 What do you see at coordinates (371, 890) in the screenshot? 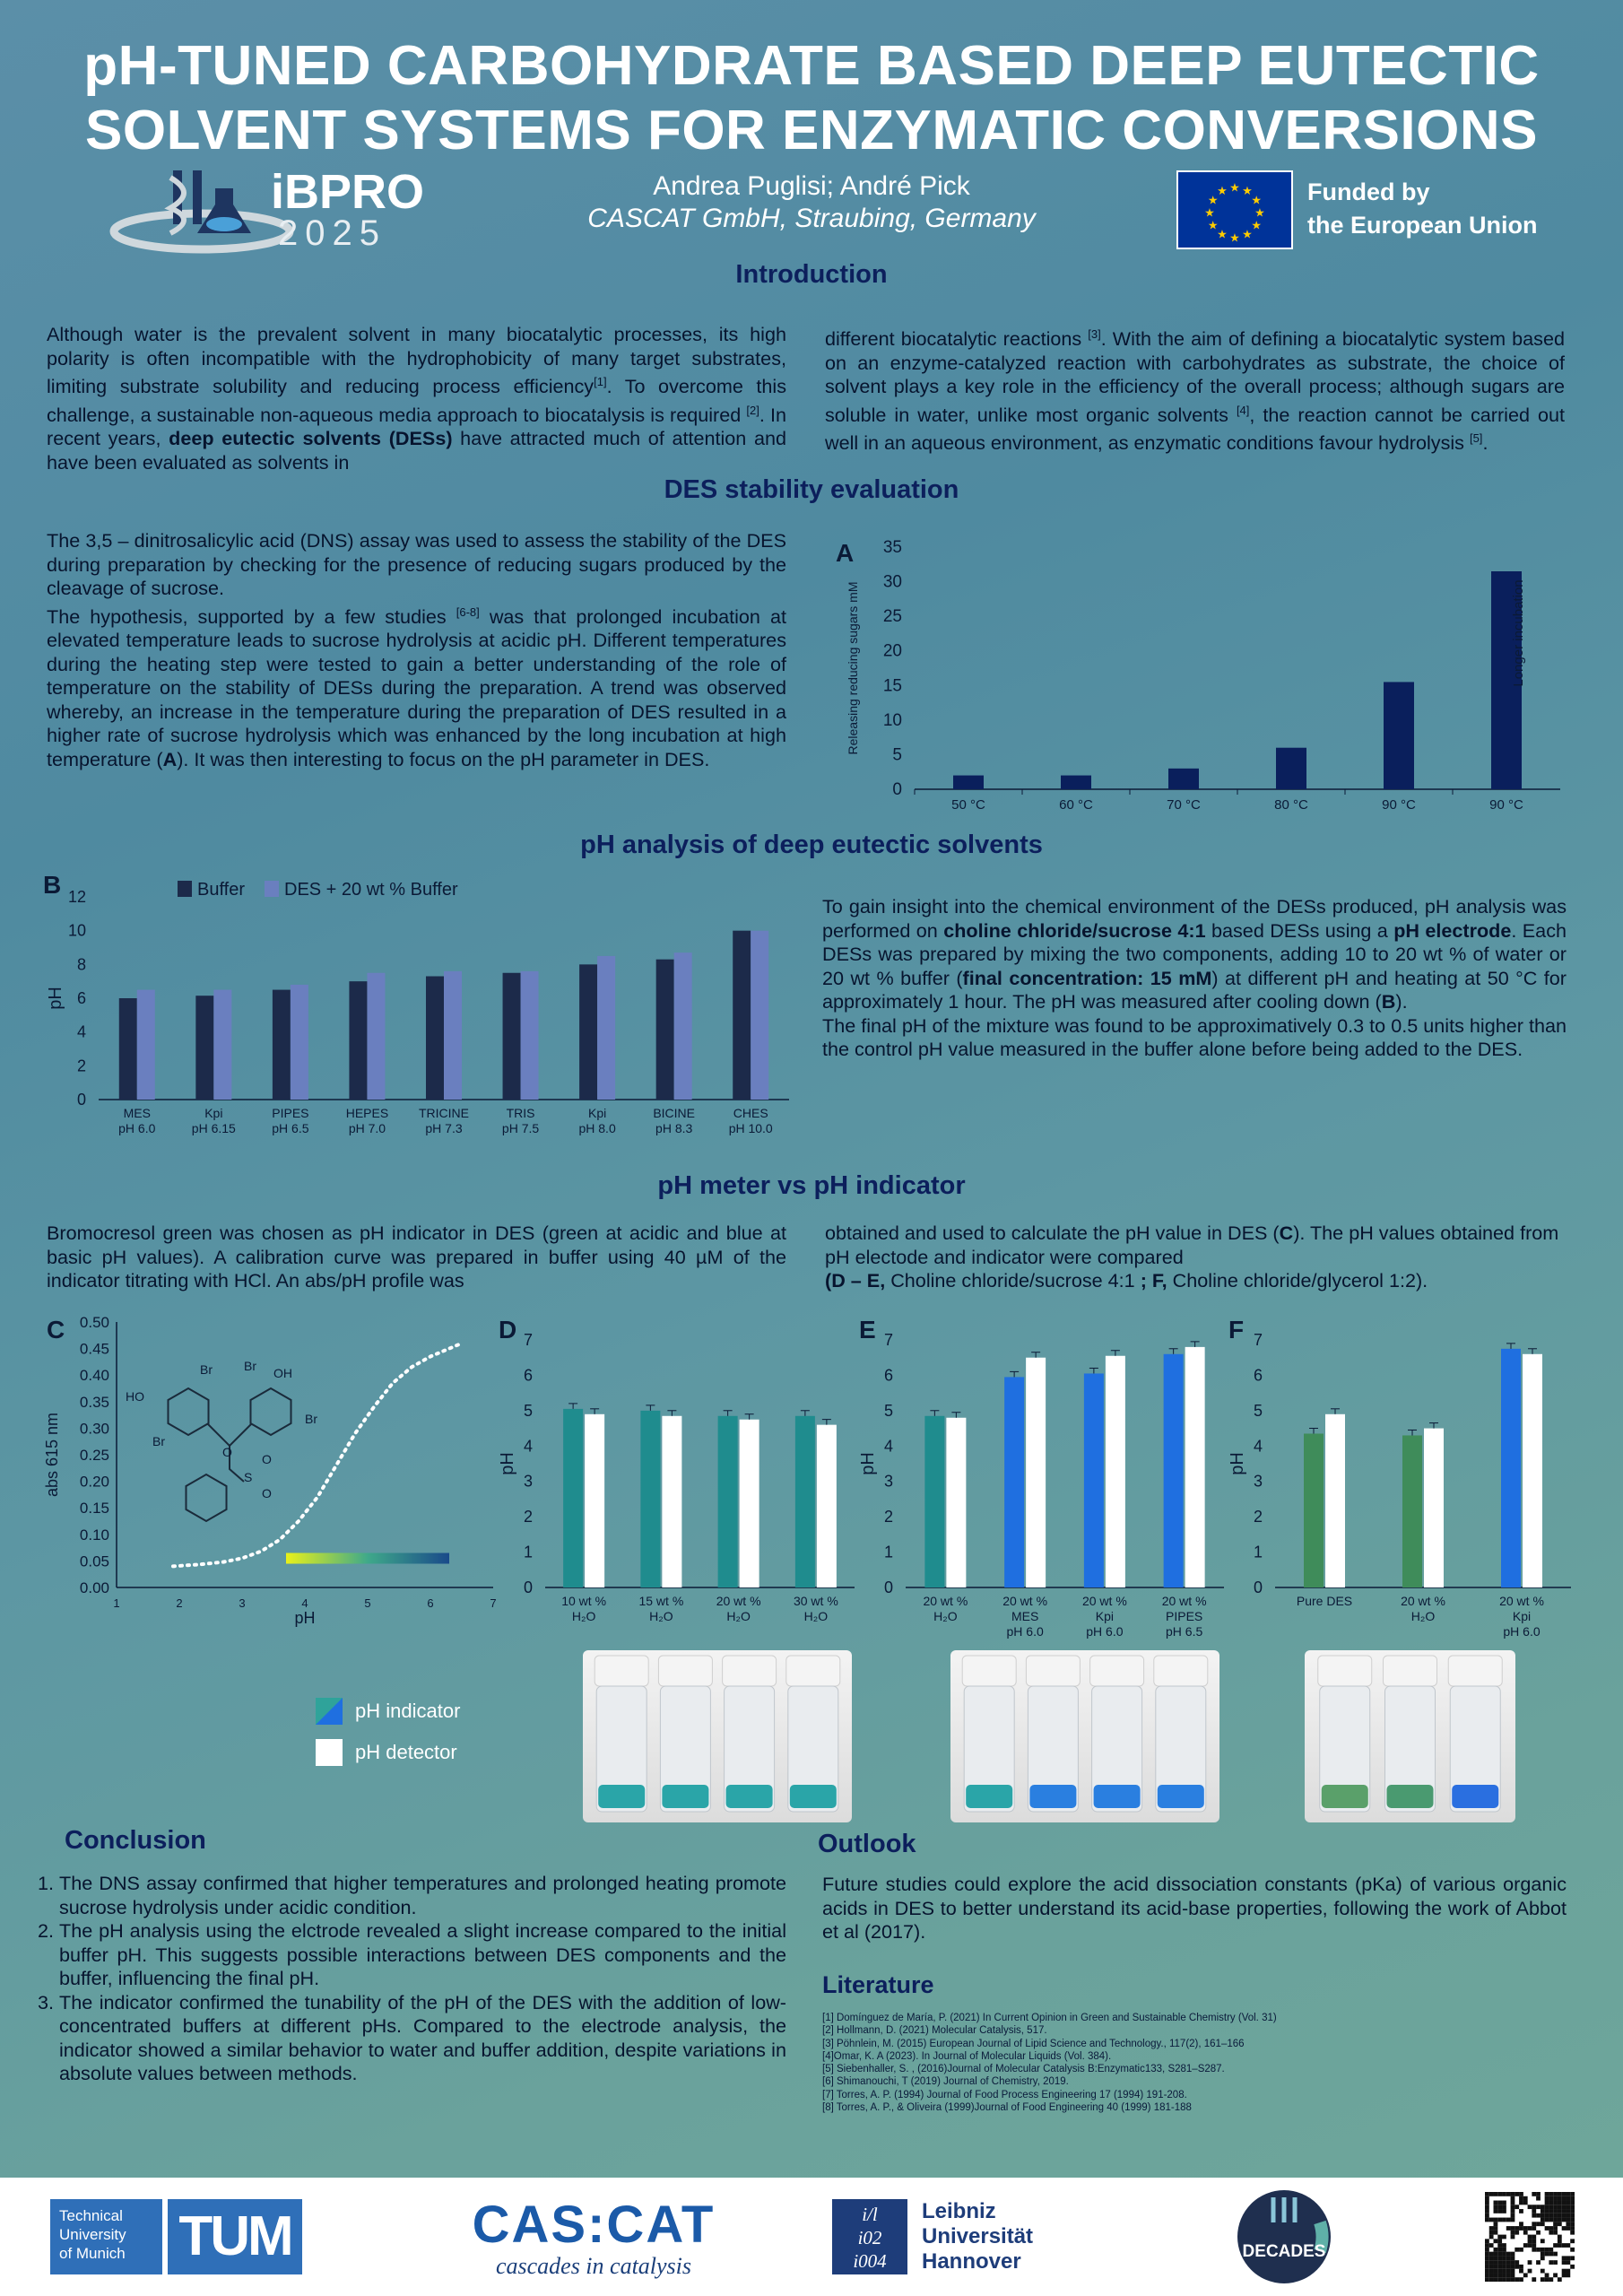
I see `legend-label: DES + 20 wt % Buffer` at bounding box center [371, 890].